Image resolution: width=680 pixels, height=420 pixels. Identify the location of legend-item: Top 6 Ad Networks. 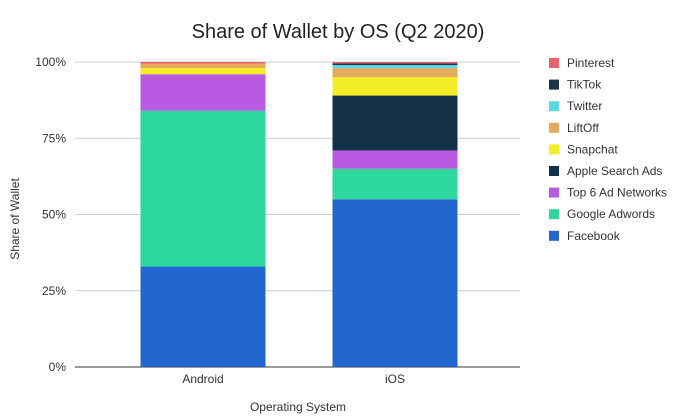
(617, 193).